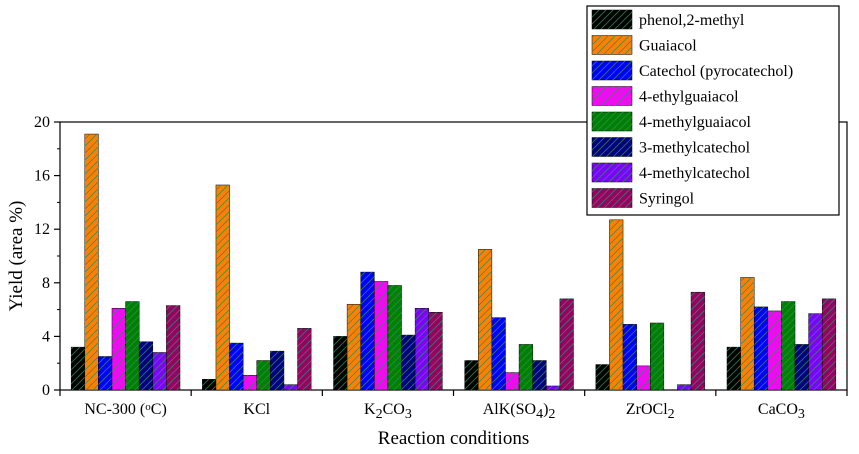 The height and width of the screenshot is (454, 859). What do you see at coordinates (716, 71) in the screenshot?
I see `legend-label: Catechol (pyrocatechol)` at bounding box center [716, 71].